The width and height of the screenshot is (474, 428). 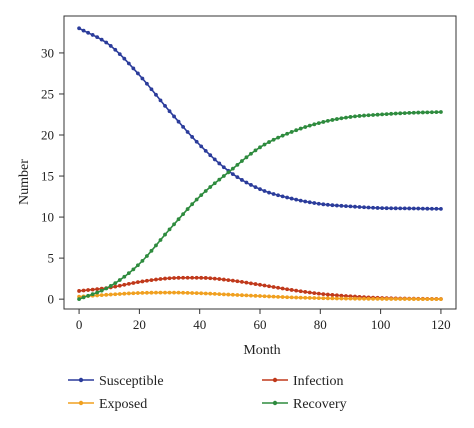 What do you see at coordinates (318, 381) in the screenshot?
I see `legend-label: Infection` at bounding box center [318, 381].